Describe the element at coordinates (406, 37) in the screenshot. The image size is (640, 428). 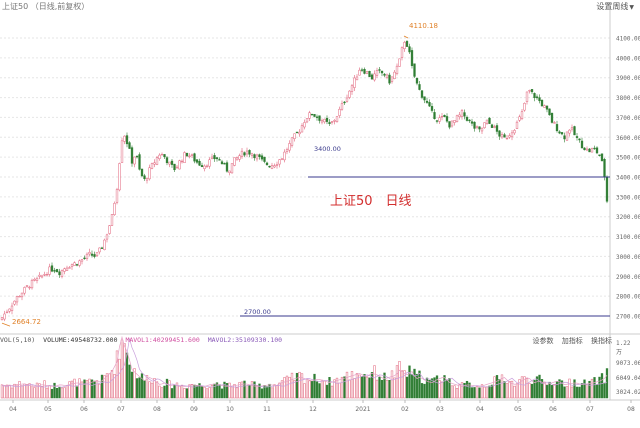
I see `high-marker` at that location.